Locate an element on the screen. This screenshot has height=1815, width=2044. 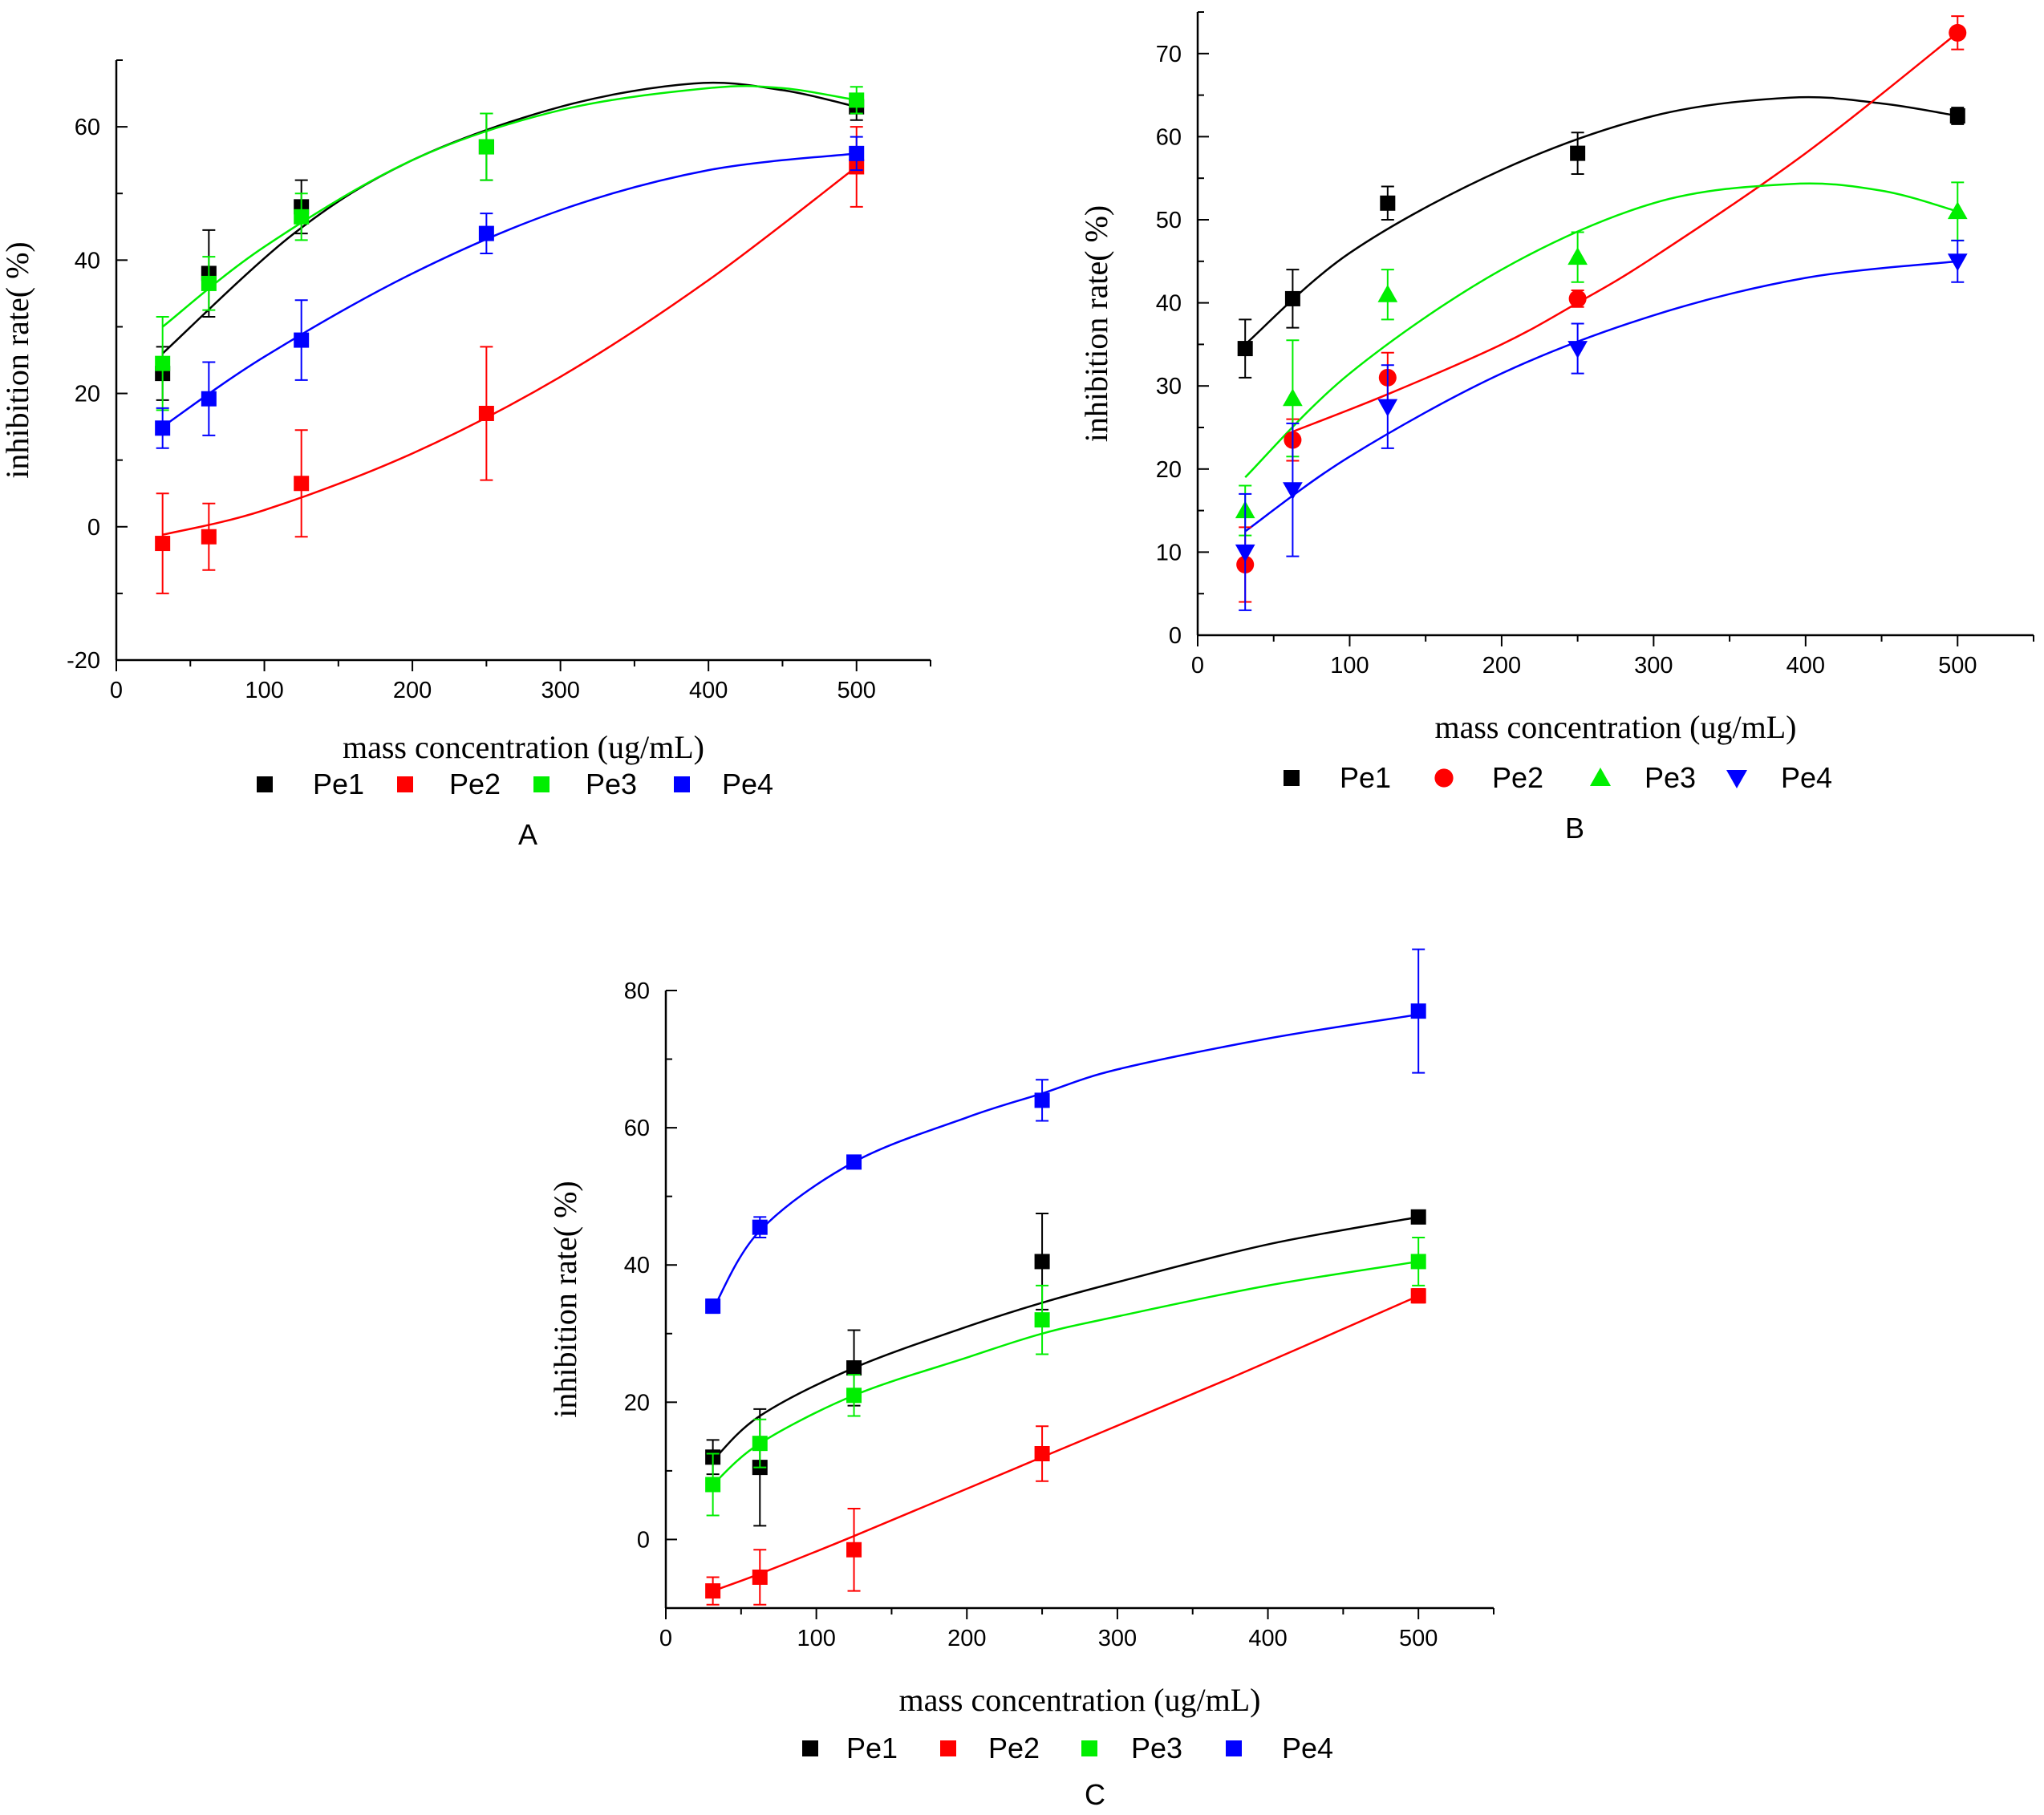
legend-marker-pe1 is located at coordinates (810, 1748).